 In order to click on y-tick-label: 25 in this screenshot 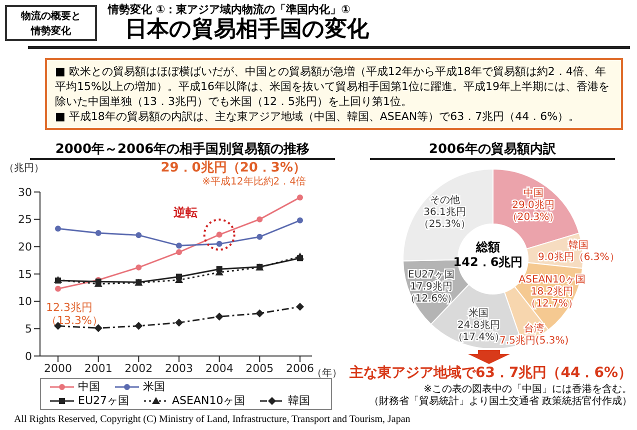, I will do `click(25, 219)`.